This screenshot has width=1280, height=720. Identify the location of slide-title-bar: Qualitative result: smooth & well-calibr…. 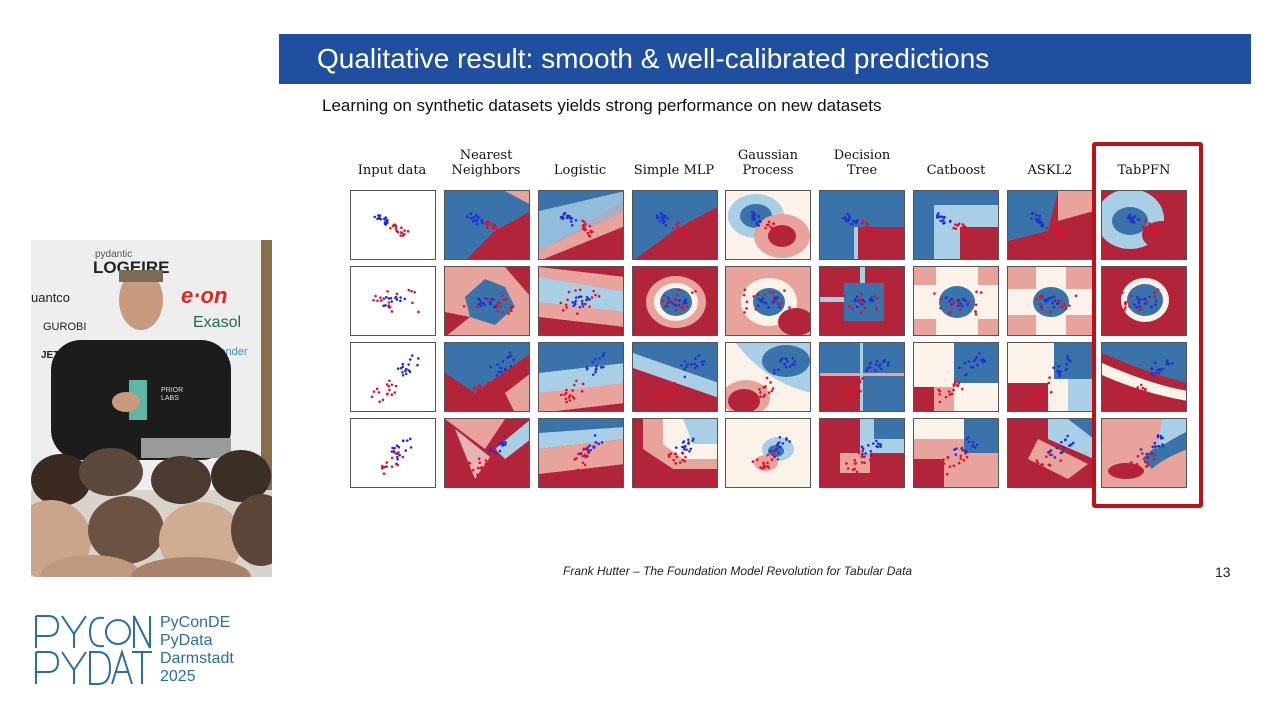
(765, 59).